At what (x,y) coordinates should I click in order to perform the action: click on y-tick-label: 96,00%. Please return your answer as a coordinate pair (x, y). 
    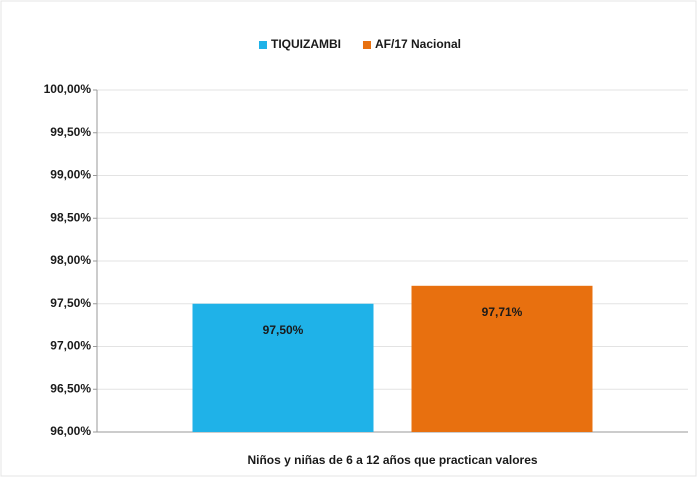
    Looking at the image, I should click on (70, 431).